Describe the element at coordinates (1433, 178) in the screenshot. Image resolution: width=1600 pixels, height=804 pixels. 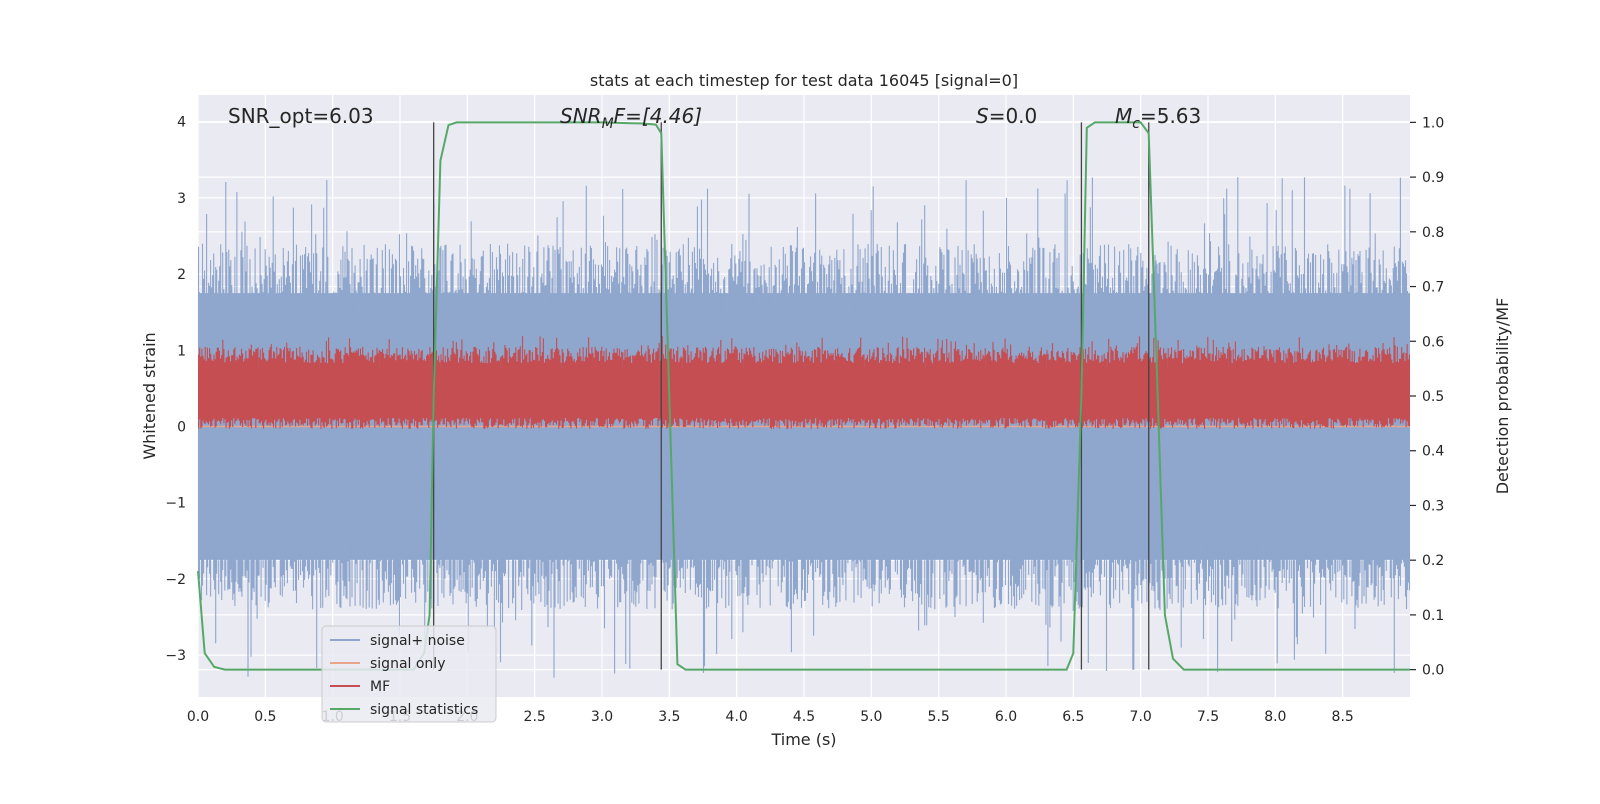
I see `y-right-tick-label: 0.9` at that location.